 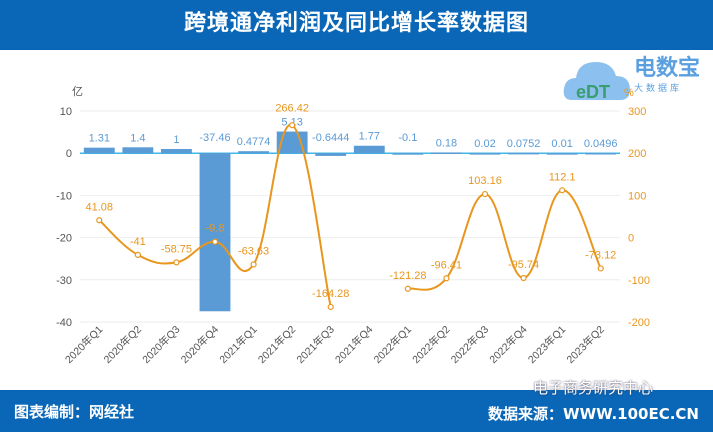 What do you see at coordinates (629, 93) in the screenshot?
I see `right-axis-unit: %` at bounding box center [629, 93].